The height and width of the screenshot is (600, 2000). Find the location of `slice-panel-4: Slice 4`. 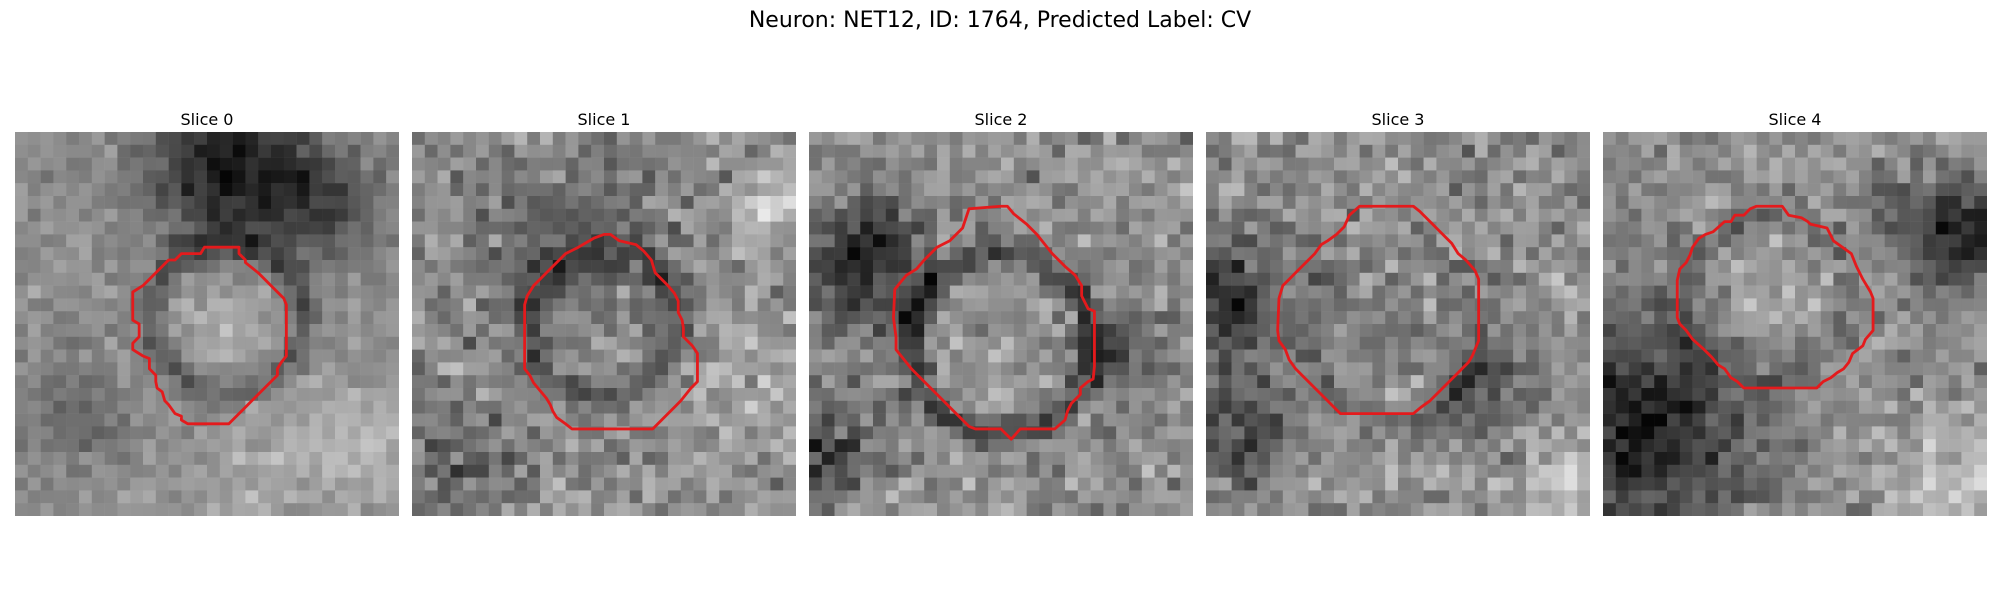

slice-panel-4: Slice 4 is located at coordinates (1795, 312).